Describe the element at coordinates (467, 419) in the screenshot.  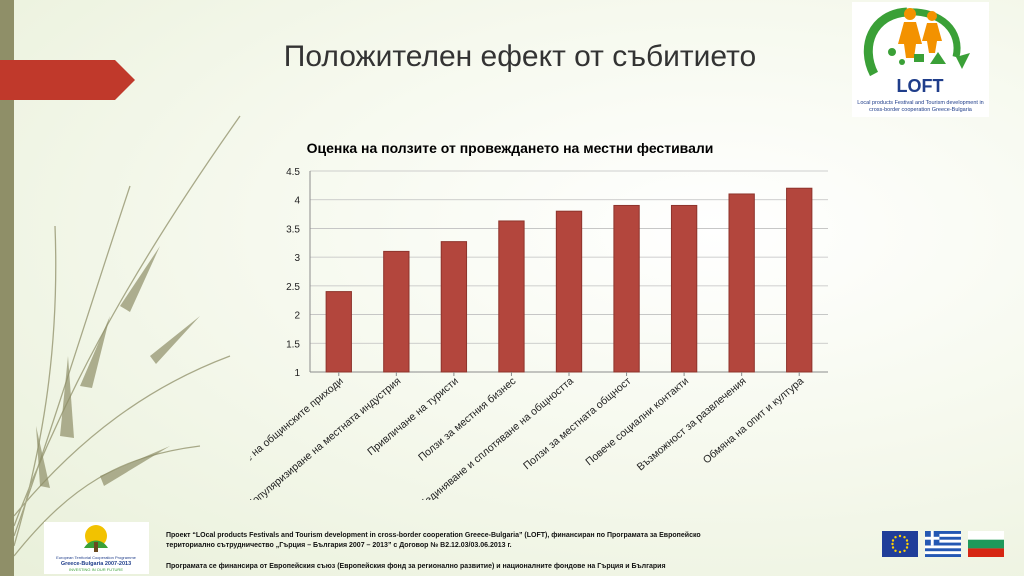
I see `x-tick-label: Ползи за местния бизнес` at that location.